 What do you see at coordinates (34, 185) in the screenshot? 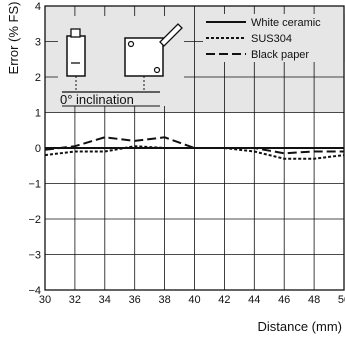
I see `y-tick-label--1: −1` at bounding box center [34, 185].